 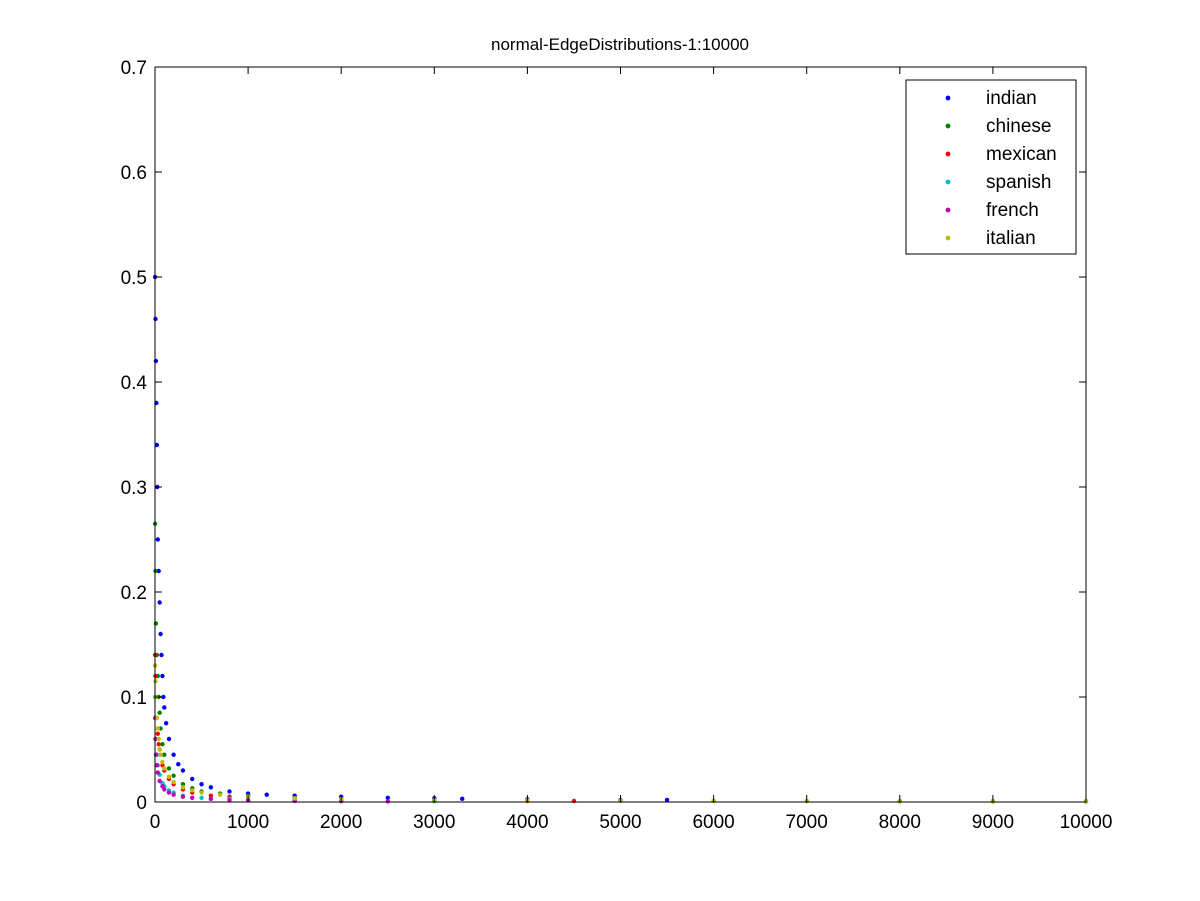 What do you see at coordinates (134, 383) in the screenshot?
I see `y-tick-label: 0.4` at bounding box center [134, 383].